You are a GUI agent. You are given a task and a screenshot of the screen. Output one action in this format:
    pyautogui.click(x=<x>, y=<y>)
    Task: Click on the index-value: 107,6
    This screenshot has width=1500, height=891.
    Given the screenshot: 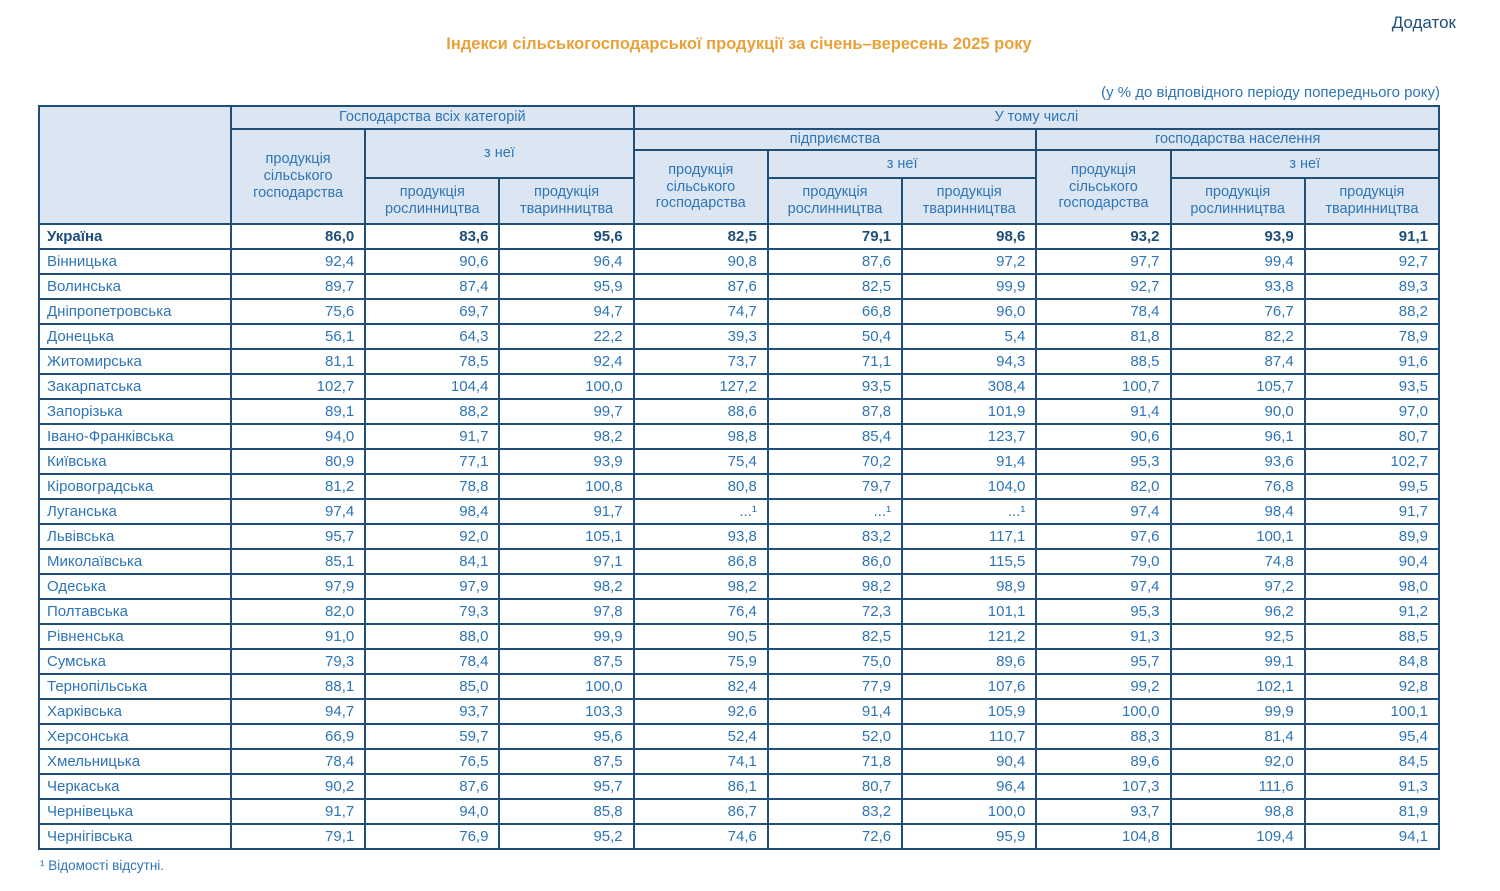 What is the action you would take?
    pyautogui.click(x=969, y=686)
    